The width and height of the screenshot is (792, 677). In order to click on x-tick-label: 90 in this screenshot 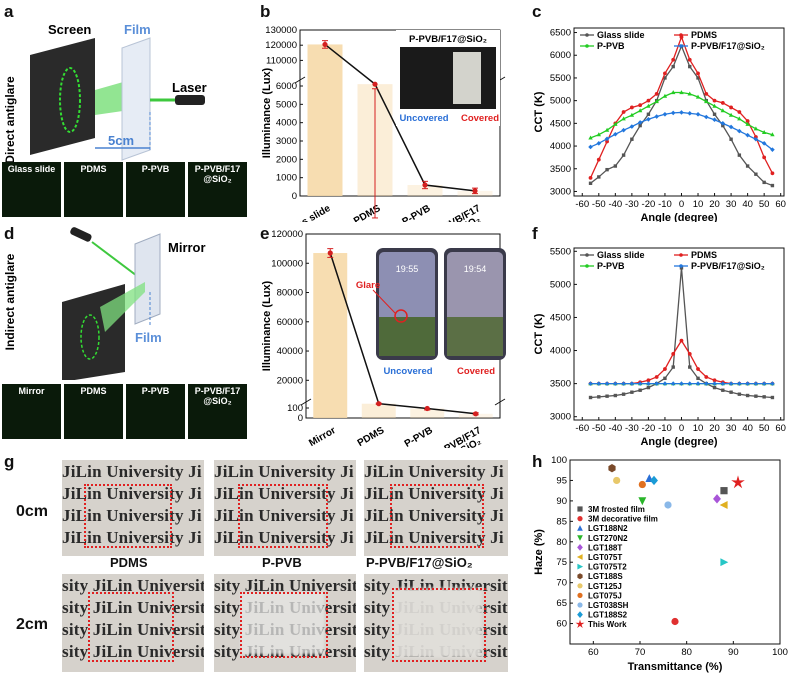, I will do `click(733, 652)`.